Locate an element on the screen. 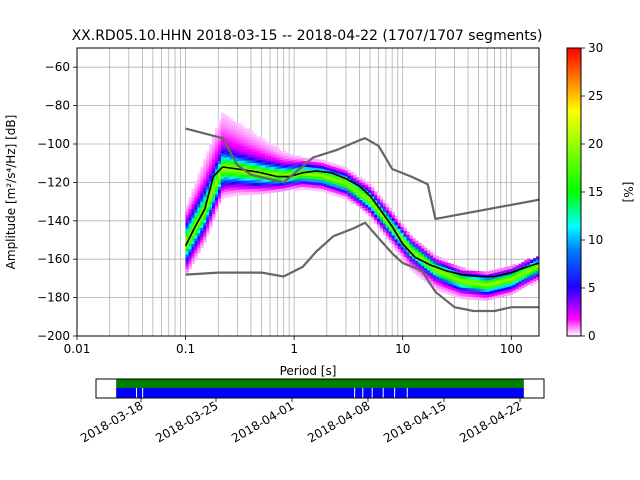  timeline-tick-label: 2018-04-15 is located at coordinates (414, 421).